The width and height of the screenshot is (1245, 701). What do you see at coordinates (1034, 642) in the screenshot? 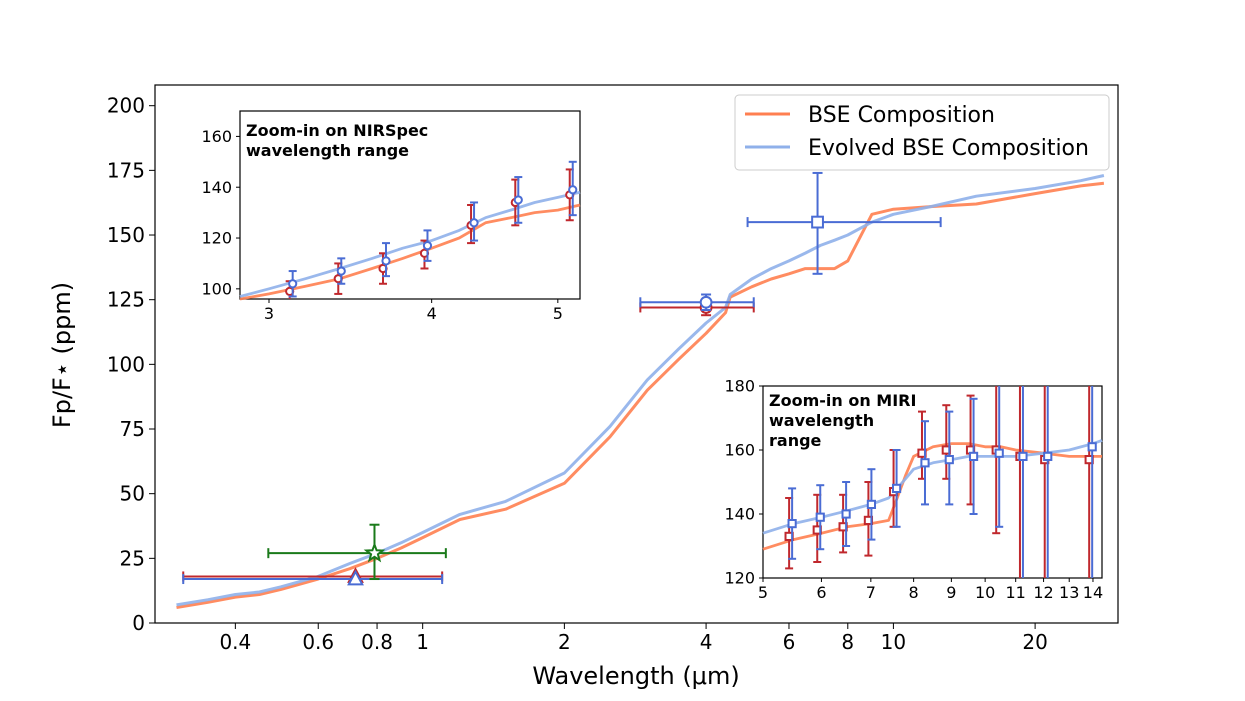
I see `x-tick-label: 20` at bounding box center [1034, 642].